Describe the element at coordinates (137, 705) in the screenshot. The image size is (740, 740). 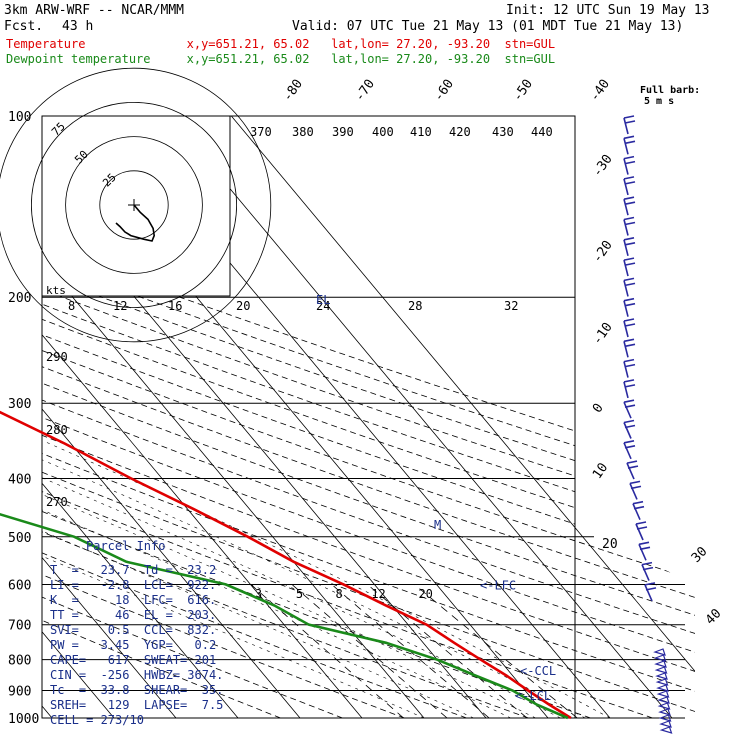
I see `parcel-row: SREH= 129 LAPSE= 7.5` at that location.